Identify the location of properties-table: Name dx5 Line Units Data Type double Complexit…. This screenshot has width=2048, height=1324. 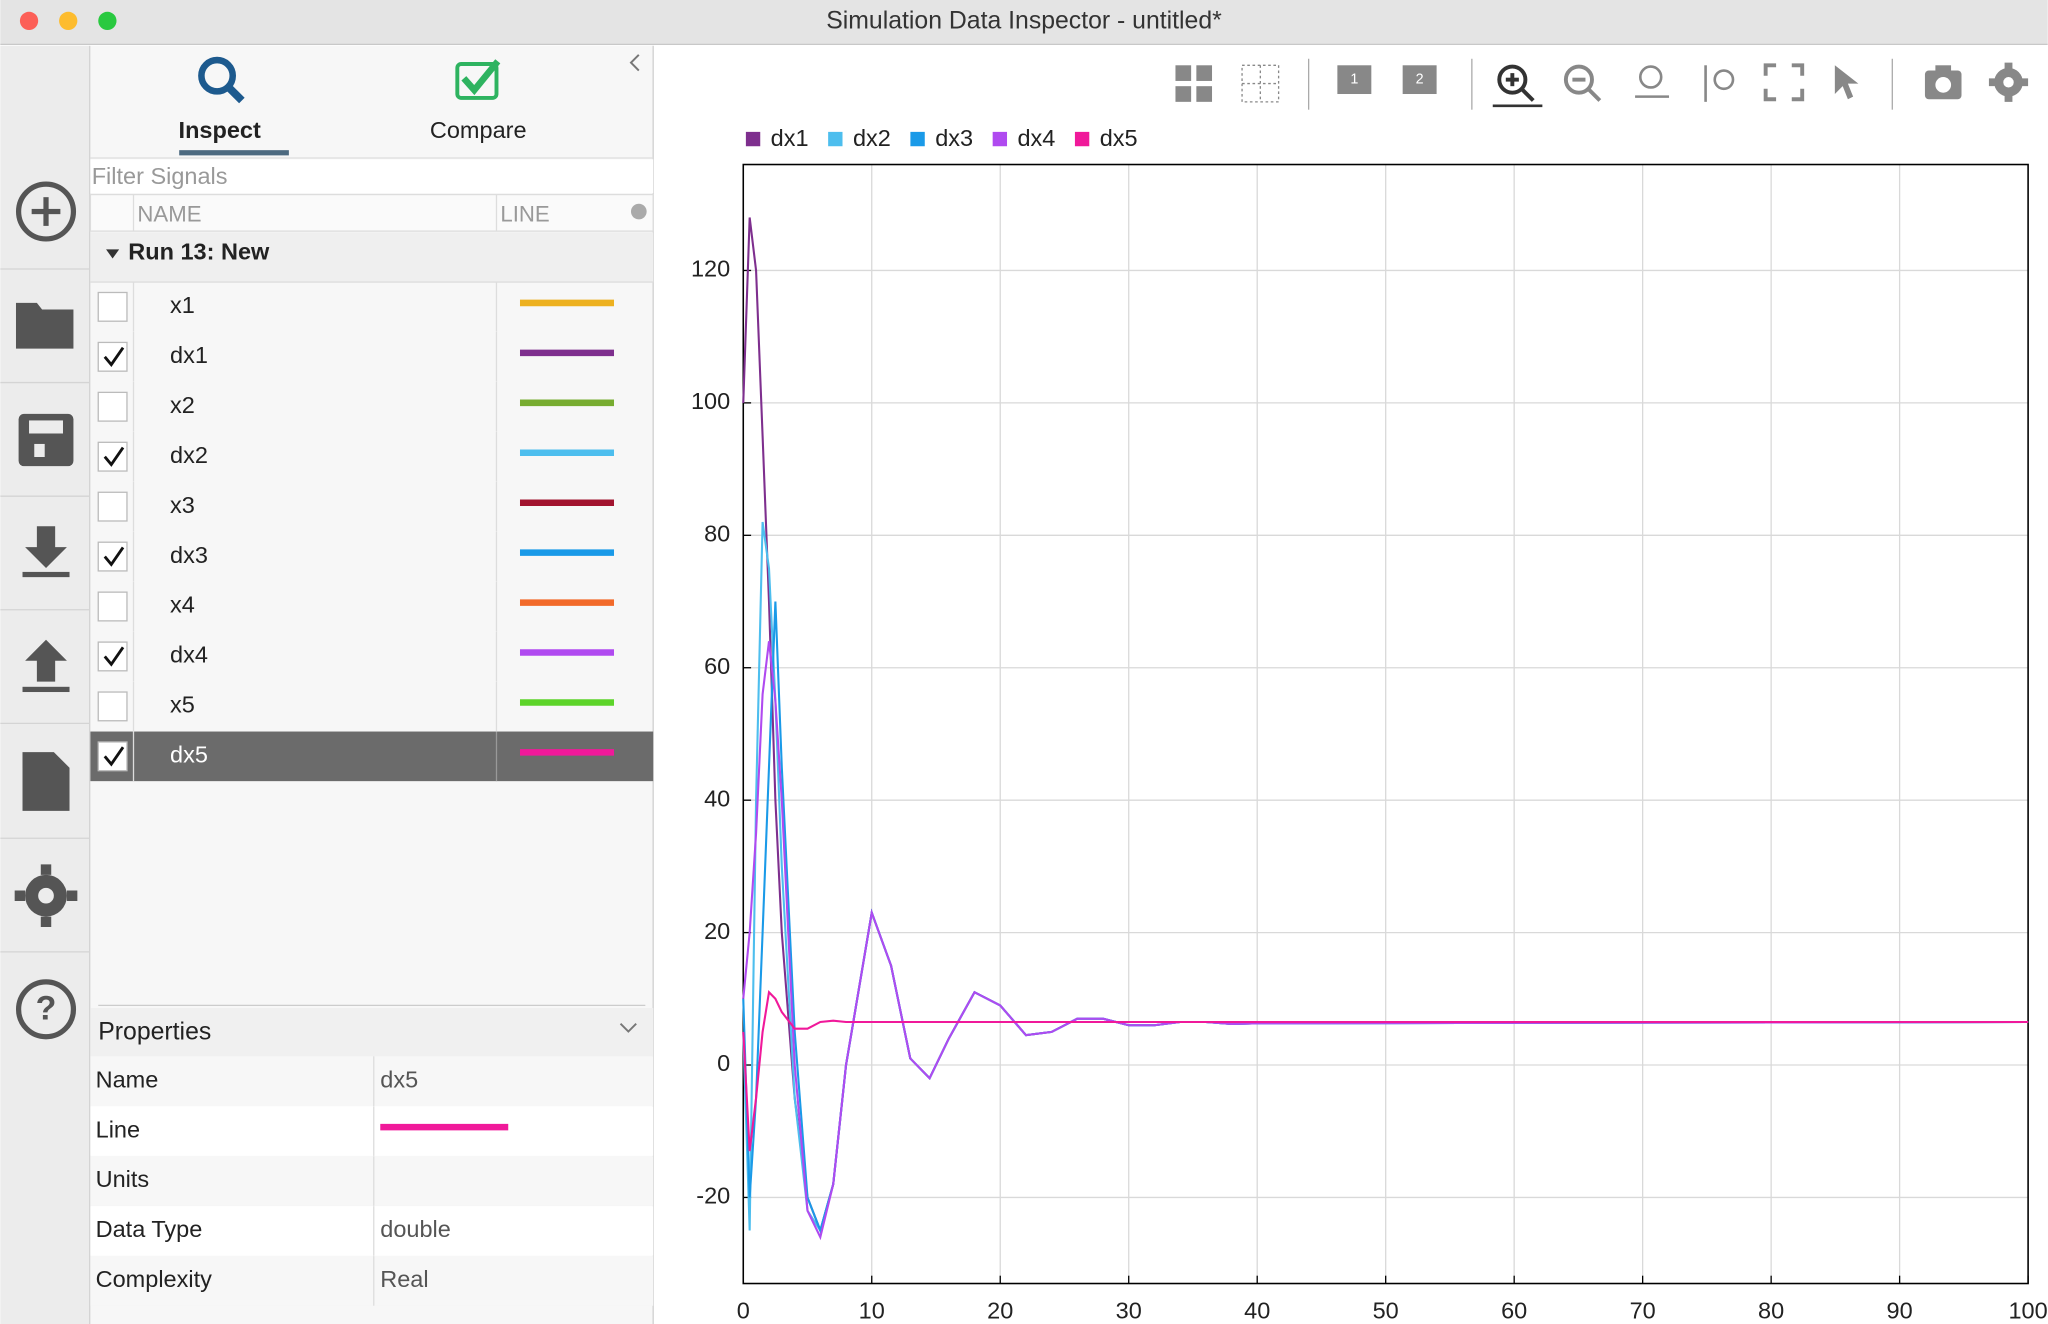
(372, 1181).